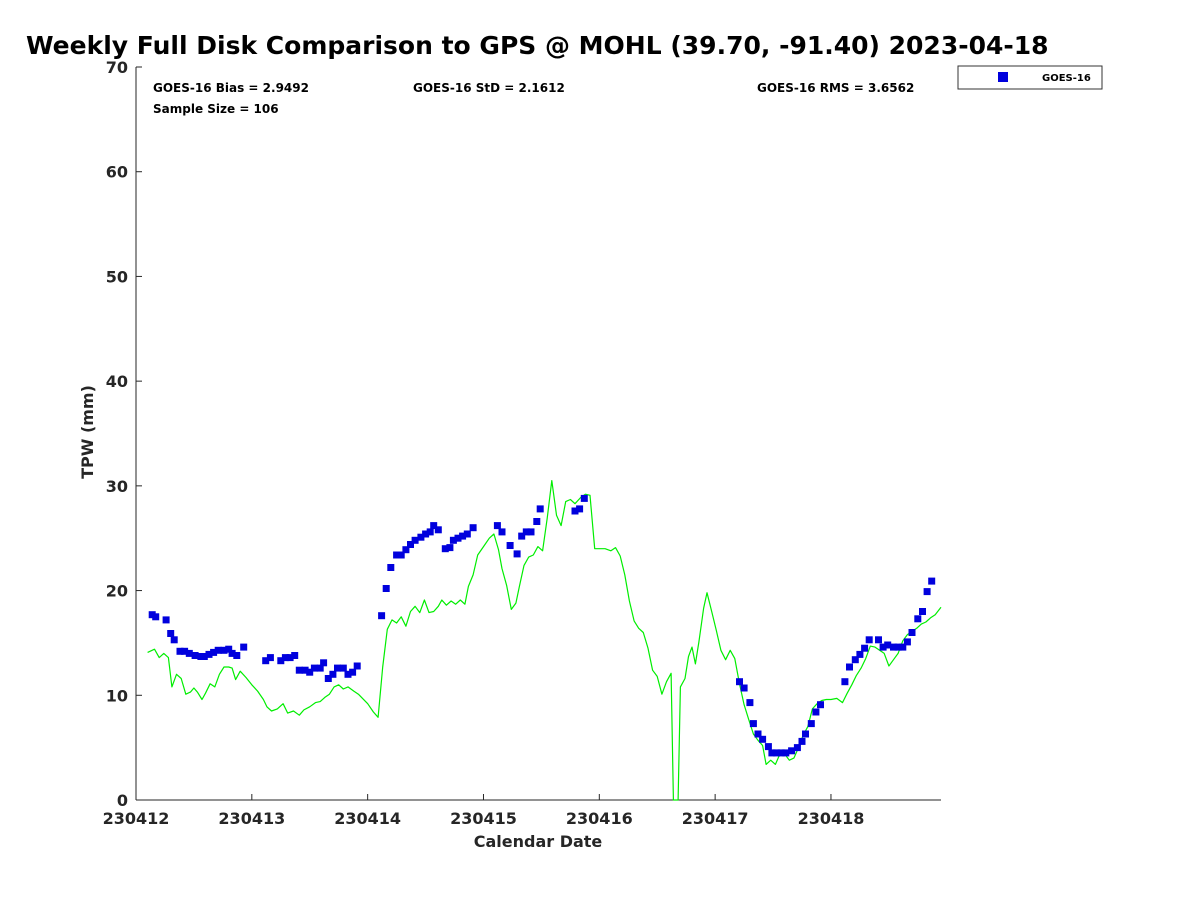 The height and width of the screenshot is (900, 1200). I want to click on y-tick-label: 30, so click(117, 486).